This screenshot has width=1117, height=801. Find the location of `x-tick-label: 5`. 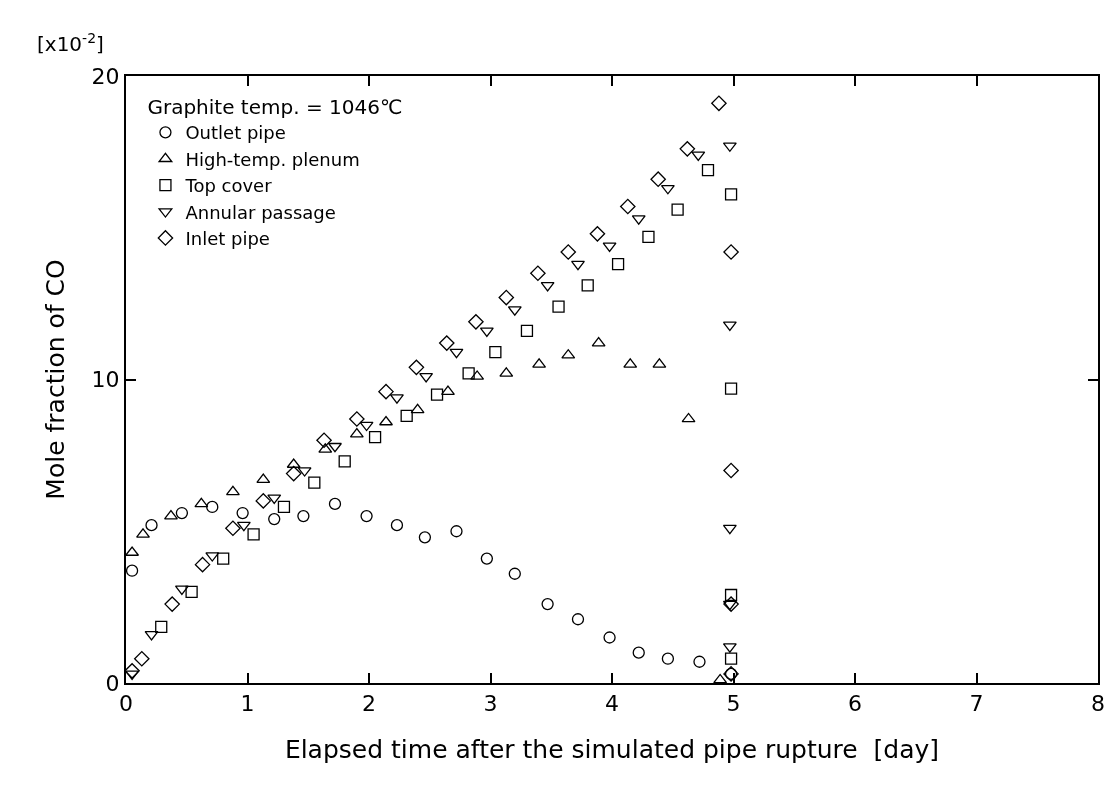

x-tick-label: 5 is located at coordinates (733, 704).